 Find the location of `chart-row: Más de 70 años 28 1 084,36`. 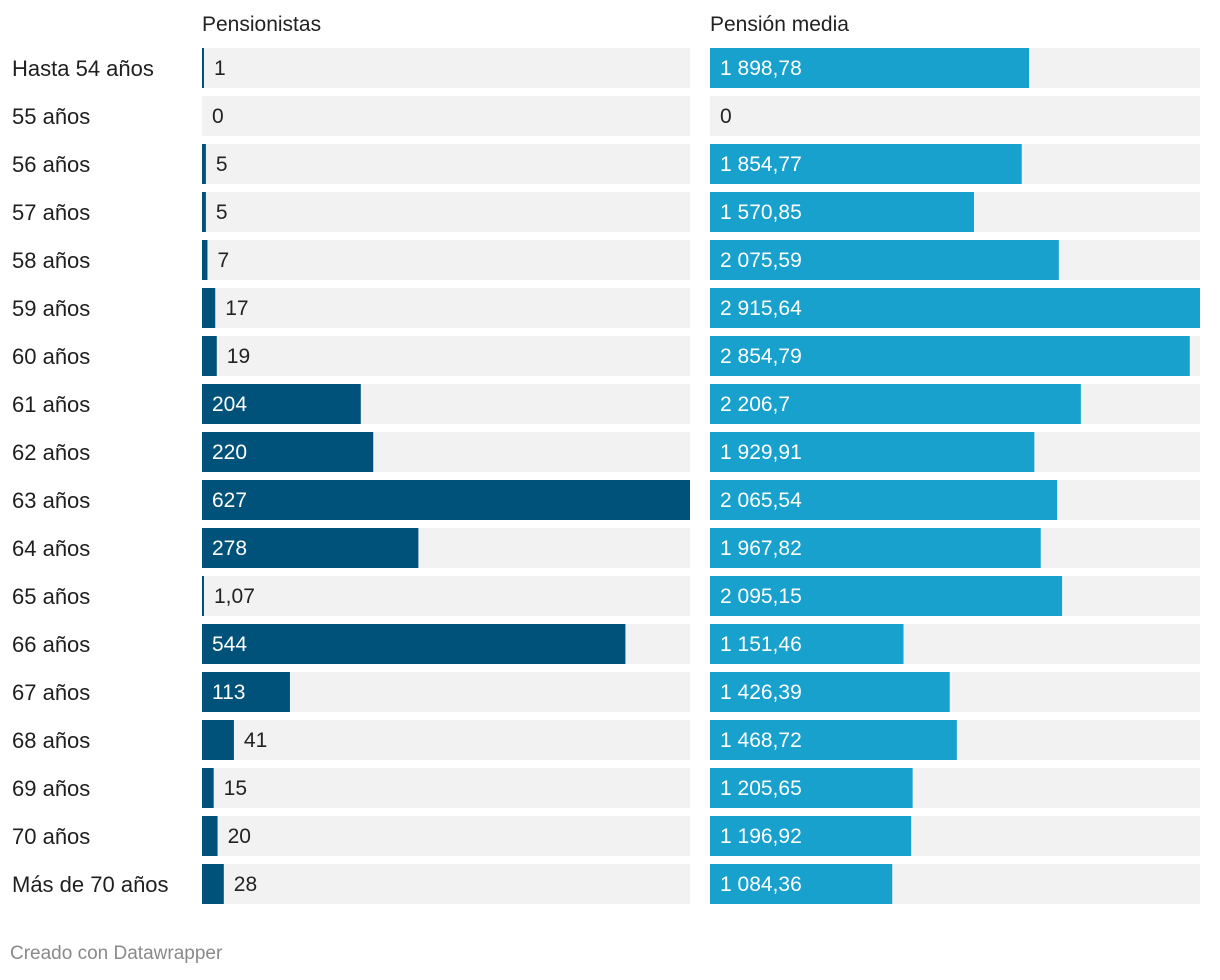

chart-row: Más de 70 años 28 1 084,36 is located at coordinates (606, 884).